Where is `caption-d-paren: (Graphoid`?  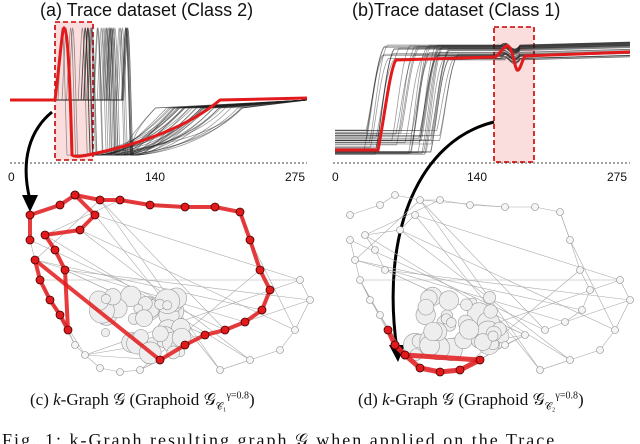 caption-d-paren: (Graphoid is located at coordinates (493, 399).